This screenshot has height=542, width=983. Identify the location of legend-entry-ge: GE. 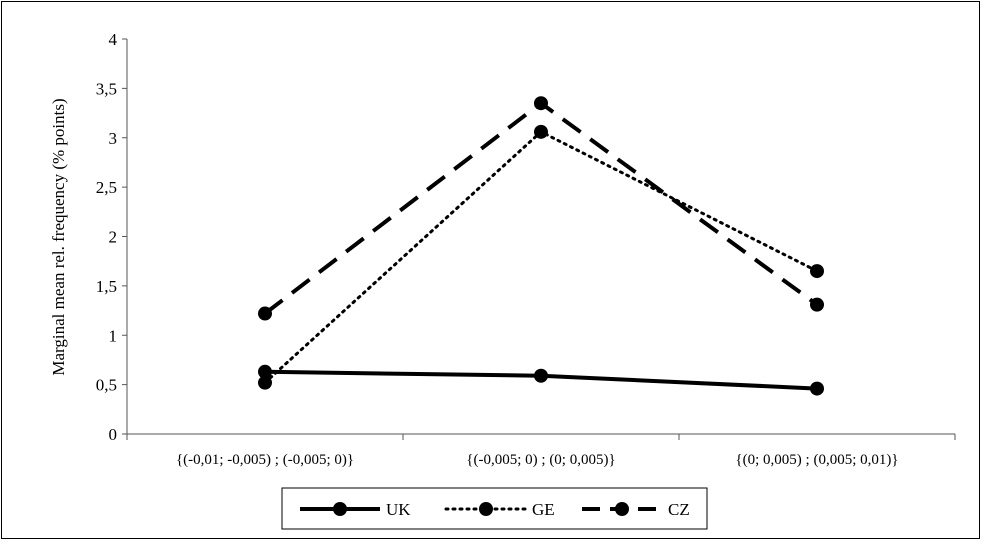
(499, 509).